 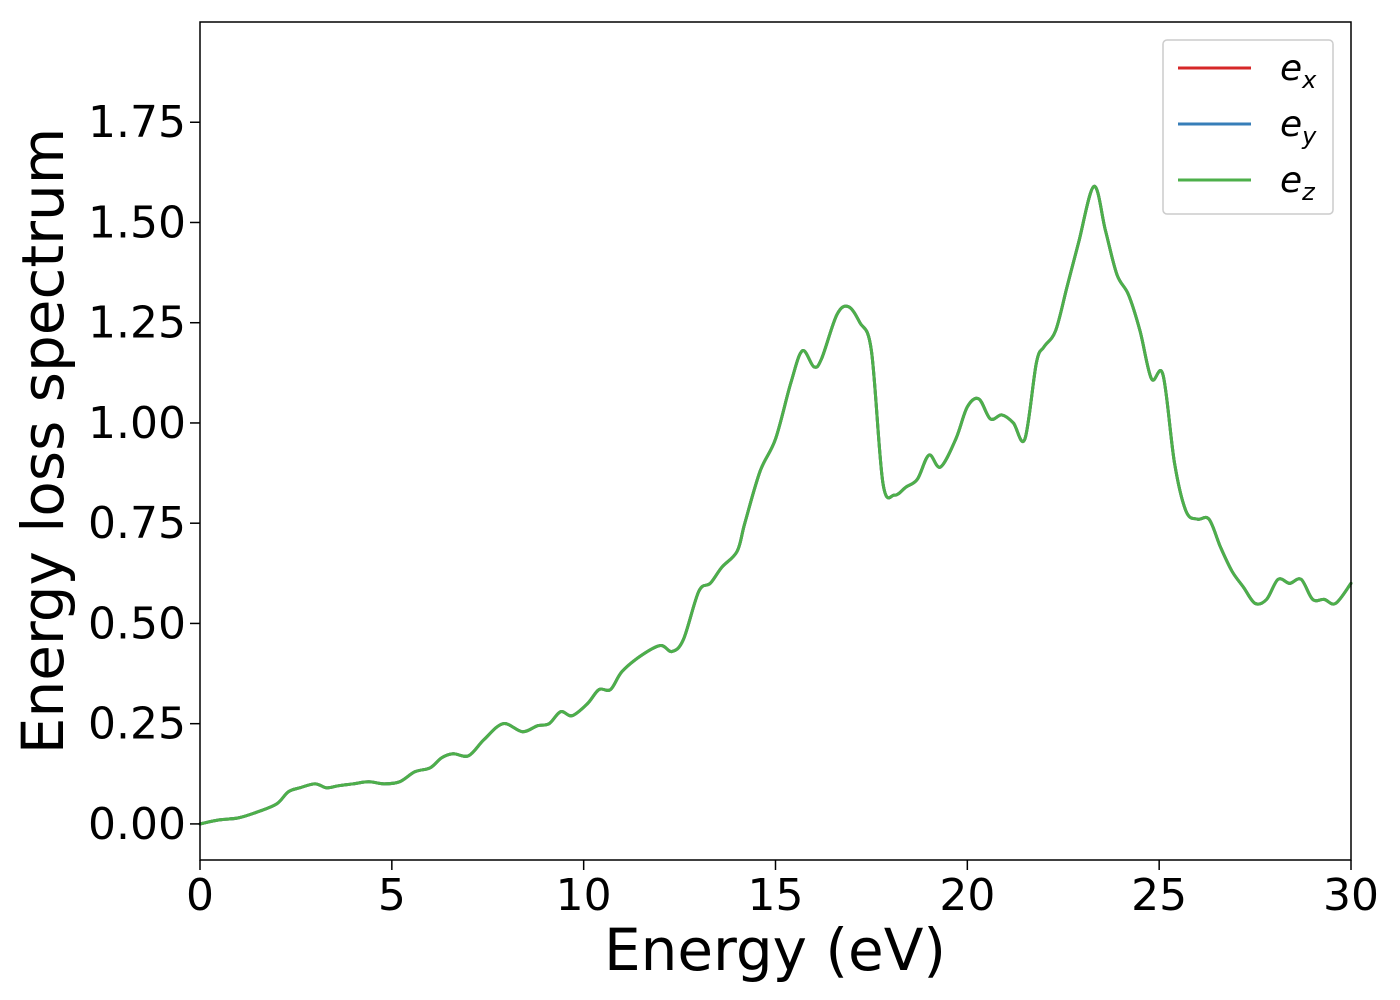 What do you see at coordinates (1298, 183) in the screenshot?
I see `legend-label-z: ez` at bounding box center [1298, 183].